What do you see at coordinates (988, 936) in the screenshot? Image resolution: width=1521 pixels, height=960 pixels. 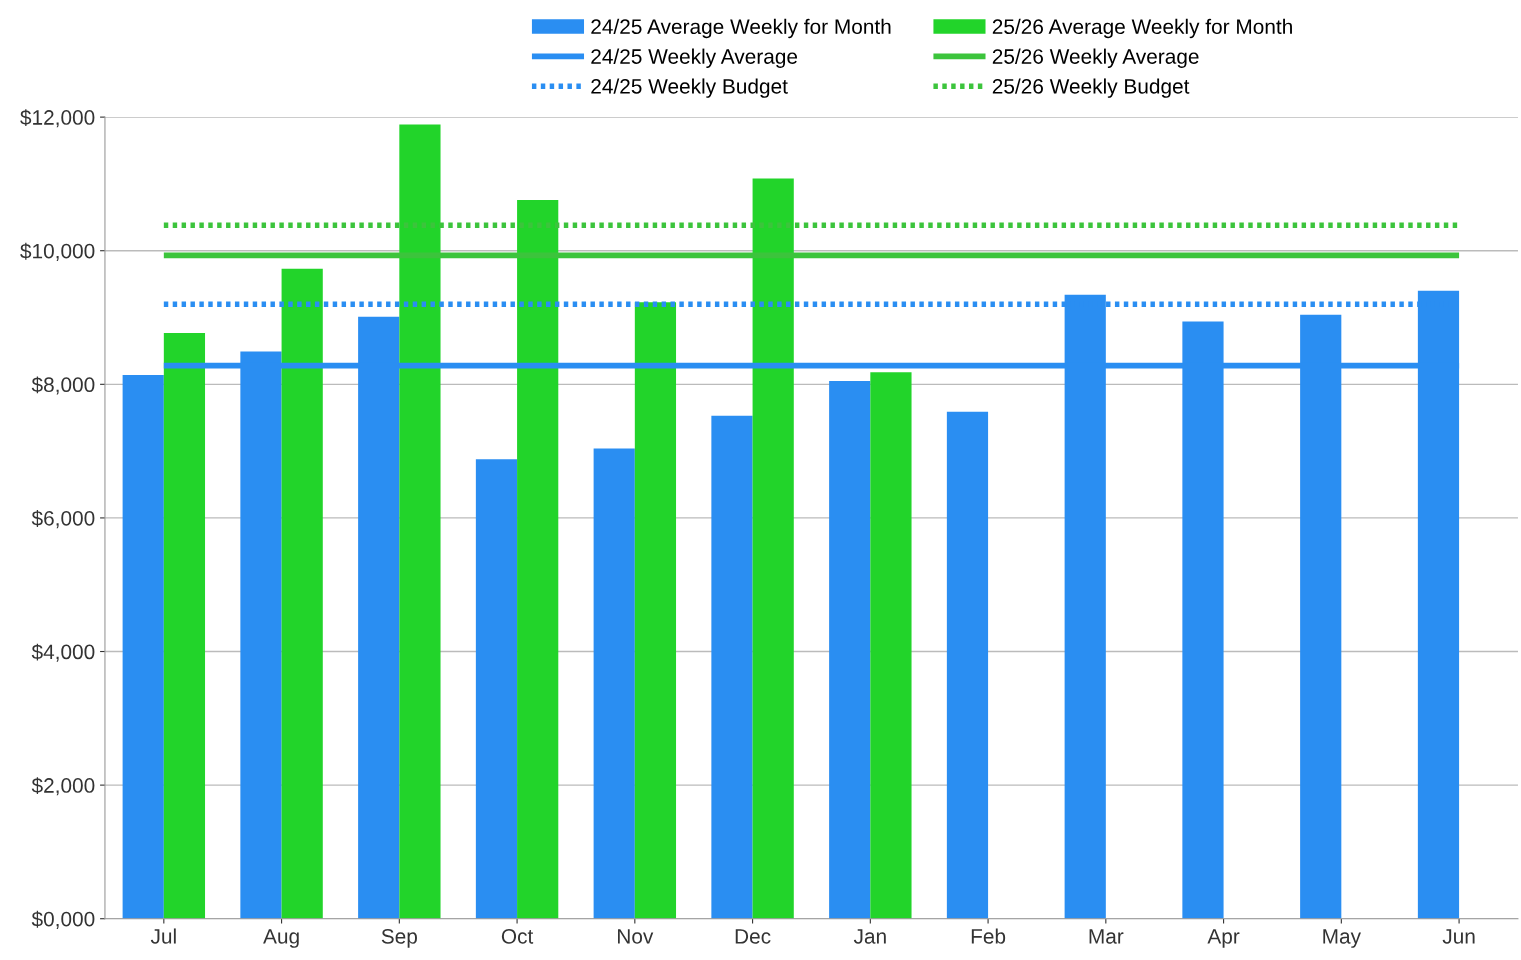 I see `x-tick-label: Feb` at bounding box center [988, 936].